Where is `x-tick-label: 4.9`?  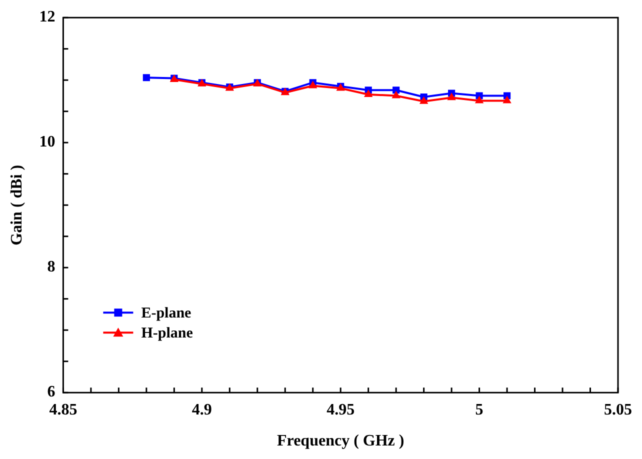
x-tick-label: 4.9 is located at coordinates (202, 409).